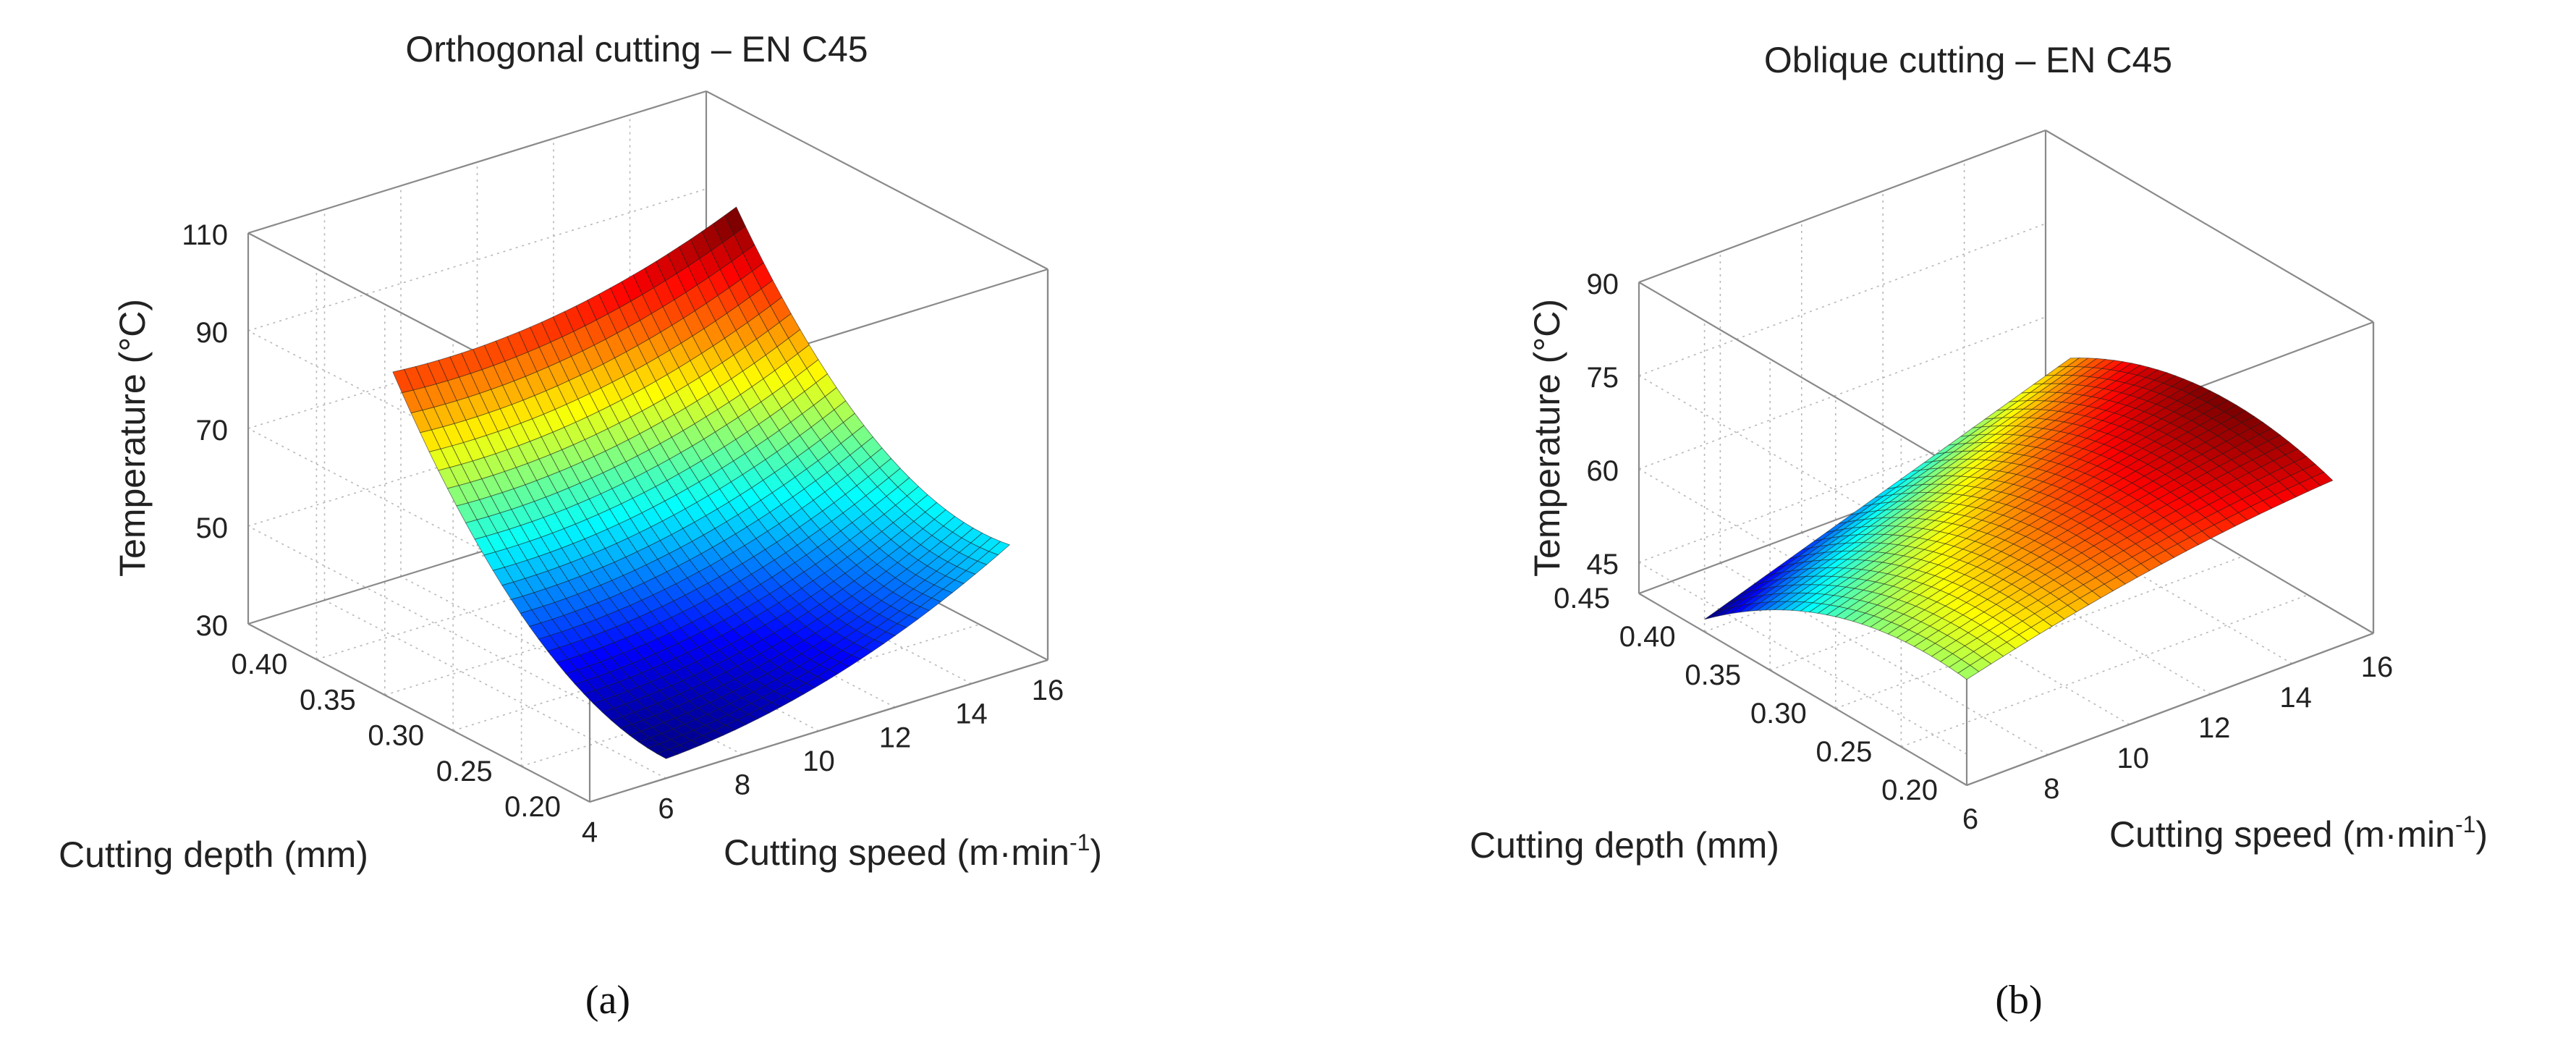 Image resolution: width=2576 pixels, height=1040 pixels. I want to click on chart-a-front-edges, so click(819, 536).